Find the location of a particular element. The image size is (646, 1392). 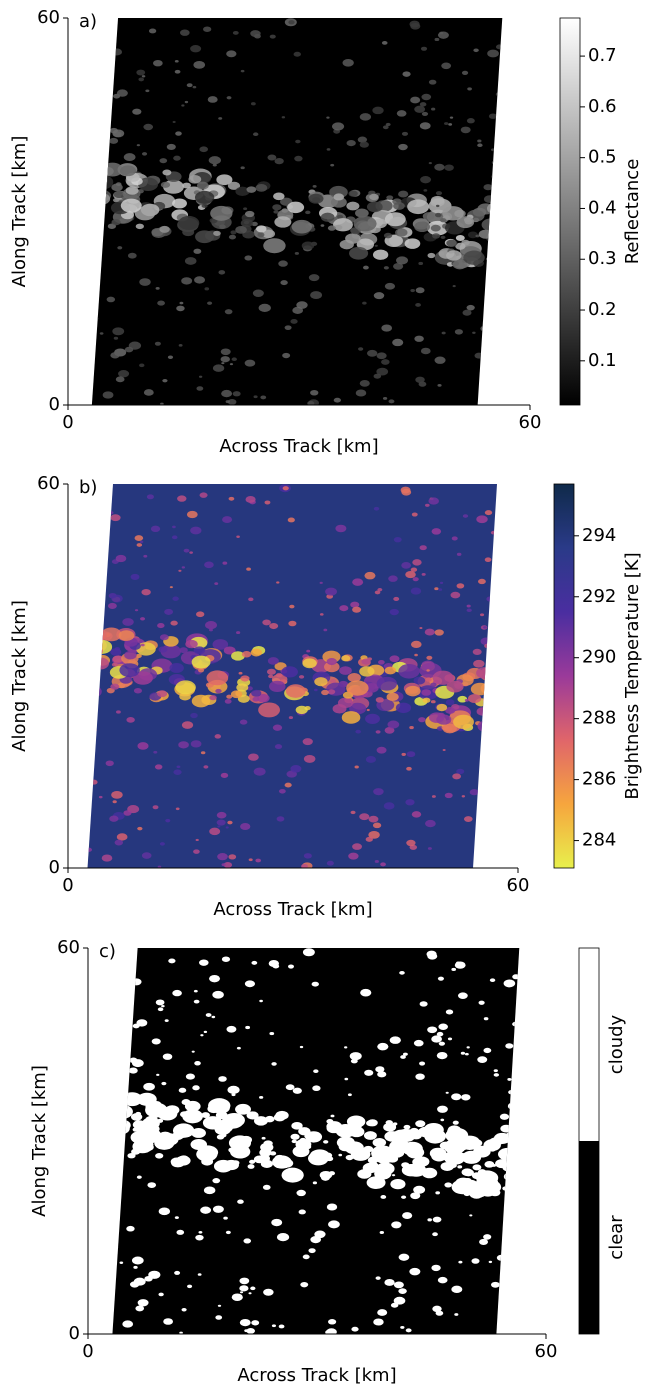

colorbar-tick-label: 292 is located at coordinates (599, 596).